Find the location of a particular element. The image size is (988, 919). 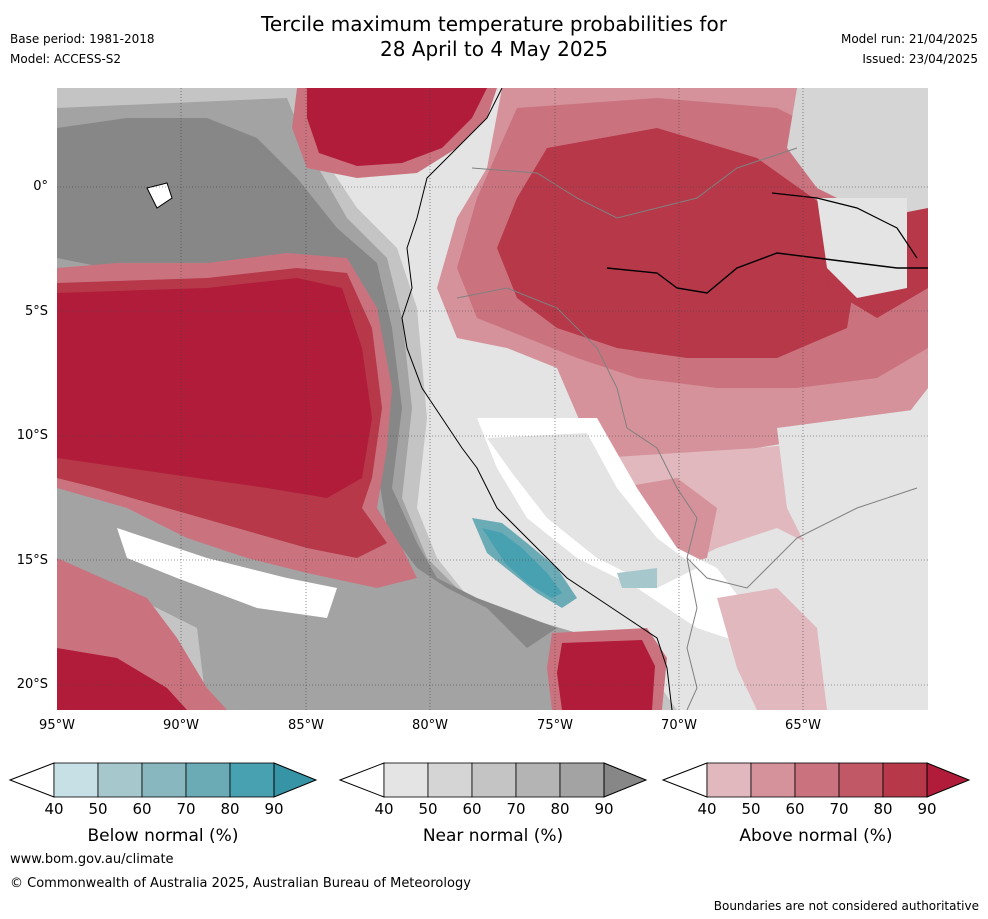

colorbar-near is located at coordinates (493, 780).